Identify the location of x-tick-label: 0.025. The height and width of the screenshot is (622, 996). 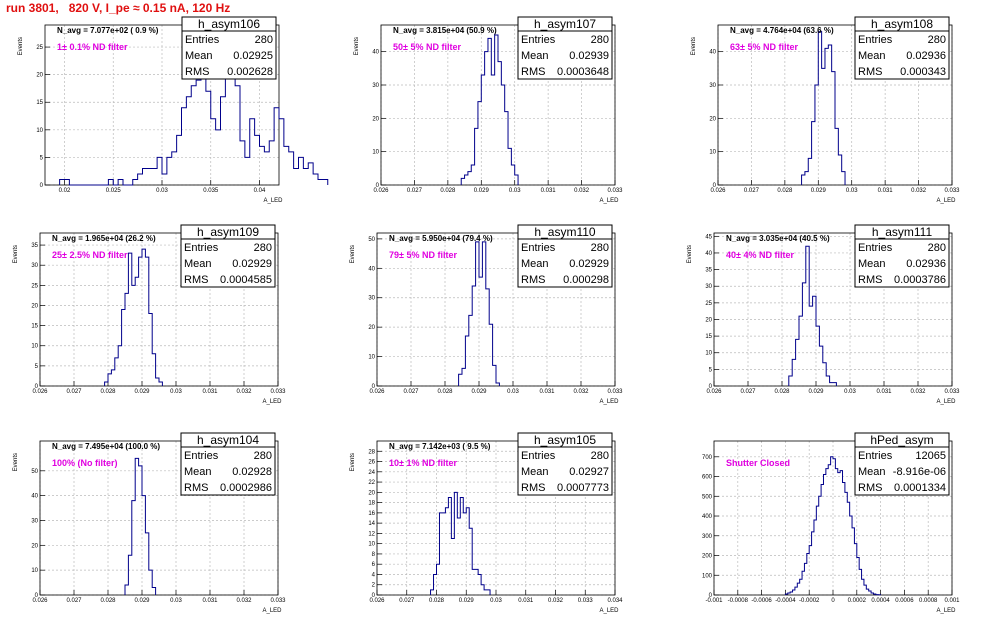
(114, 191).